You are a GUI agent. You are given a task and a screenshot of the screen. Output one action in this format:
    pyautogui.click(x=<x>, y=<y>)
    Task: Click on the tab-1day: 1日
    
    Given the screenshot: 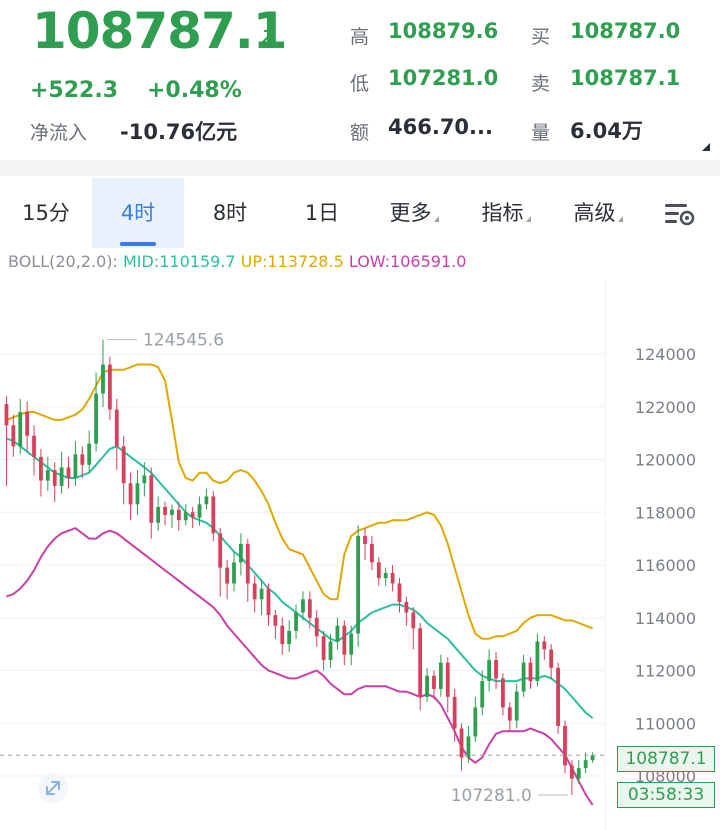 What is the action you would take?
    pyautogui.click(x=322, y=213)
    